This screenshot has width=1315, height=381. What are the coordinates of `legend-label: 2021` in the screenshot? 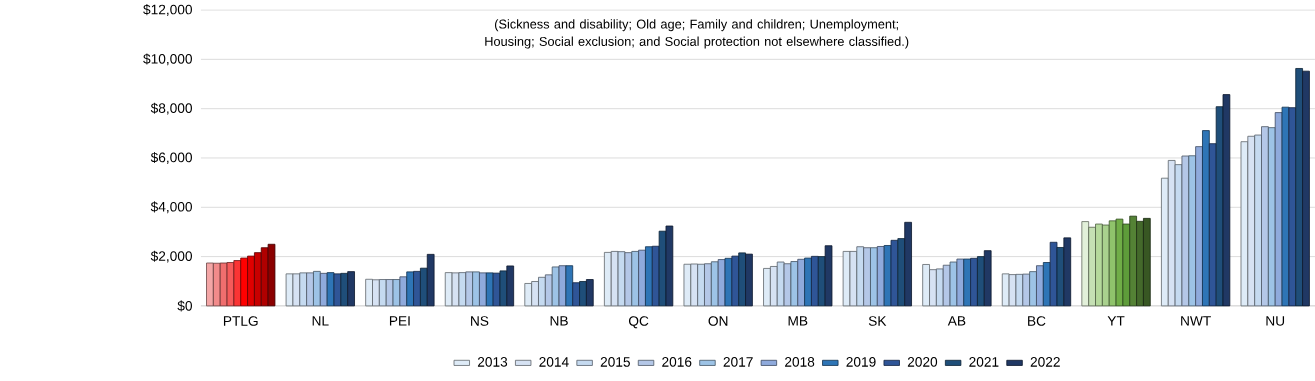 It's located at (984, 362).